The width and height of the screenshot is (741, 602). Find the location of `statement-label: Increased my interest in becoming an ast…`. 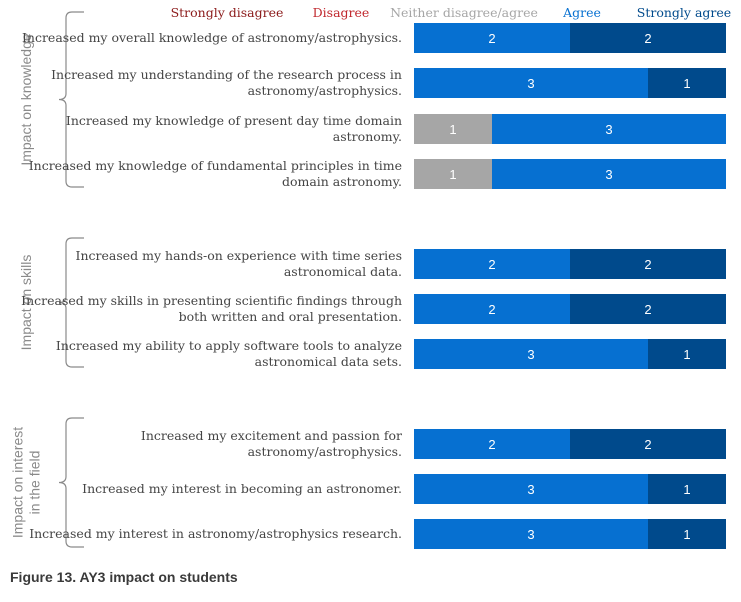

statement-label: Increased my interest in becoming an ast… is located at coordinates (242, 488).